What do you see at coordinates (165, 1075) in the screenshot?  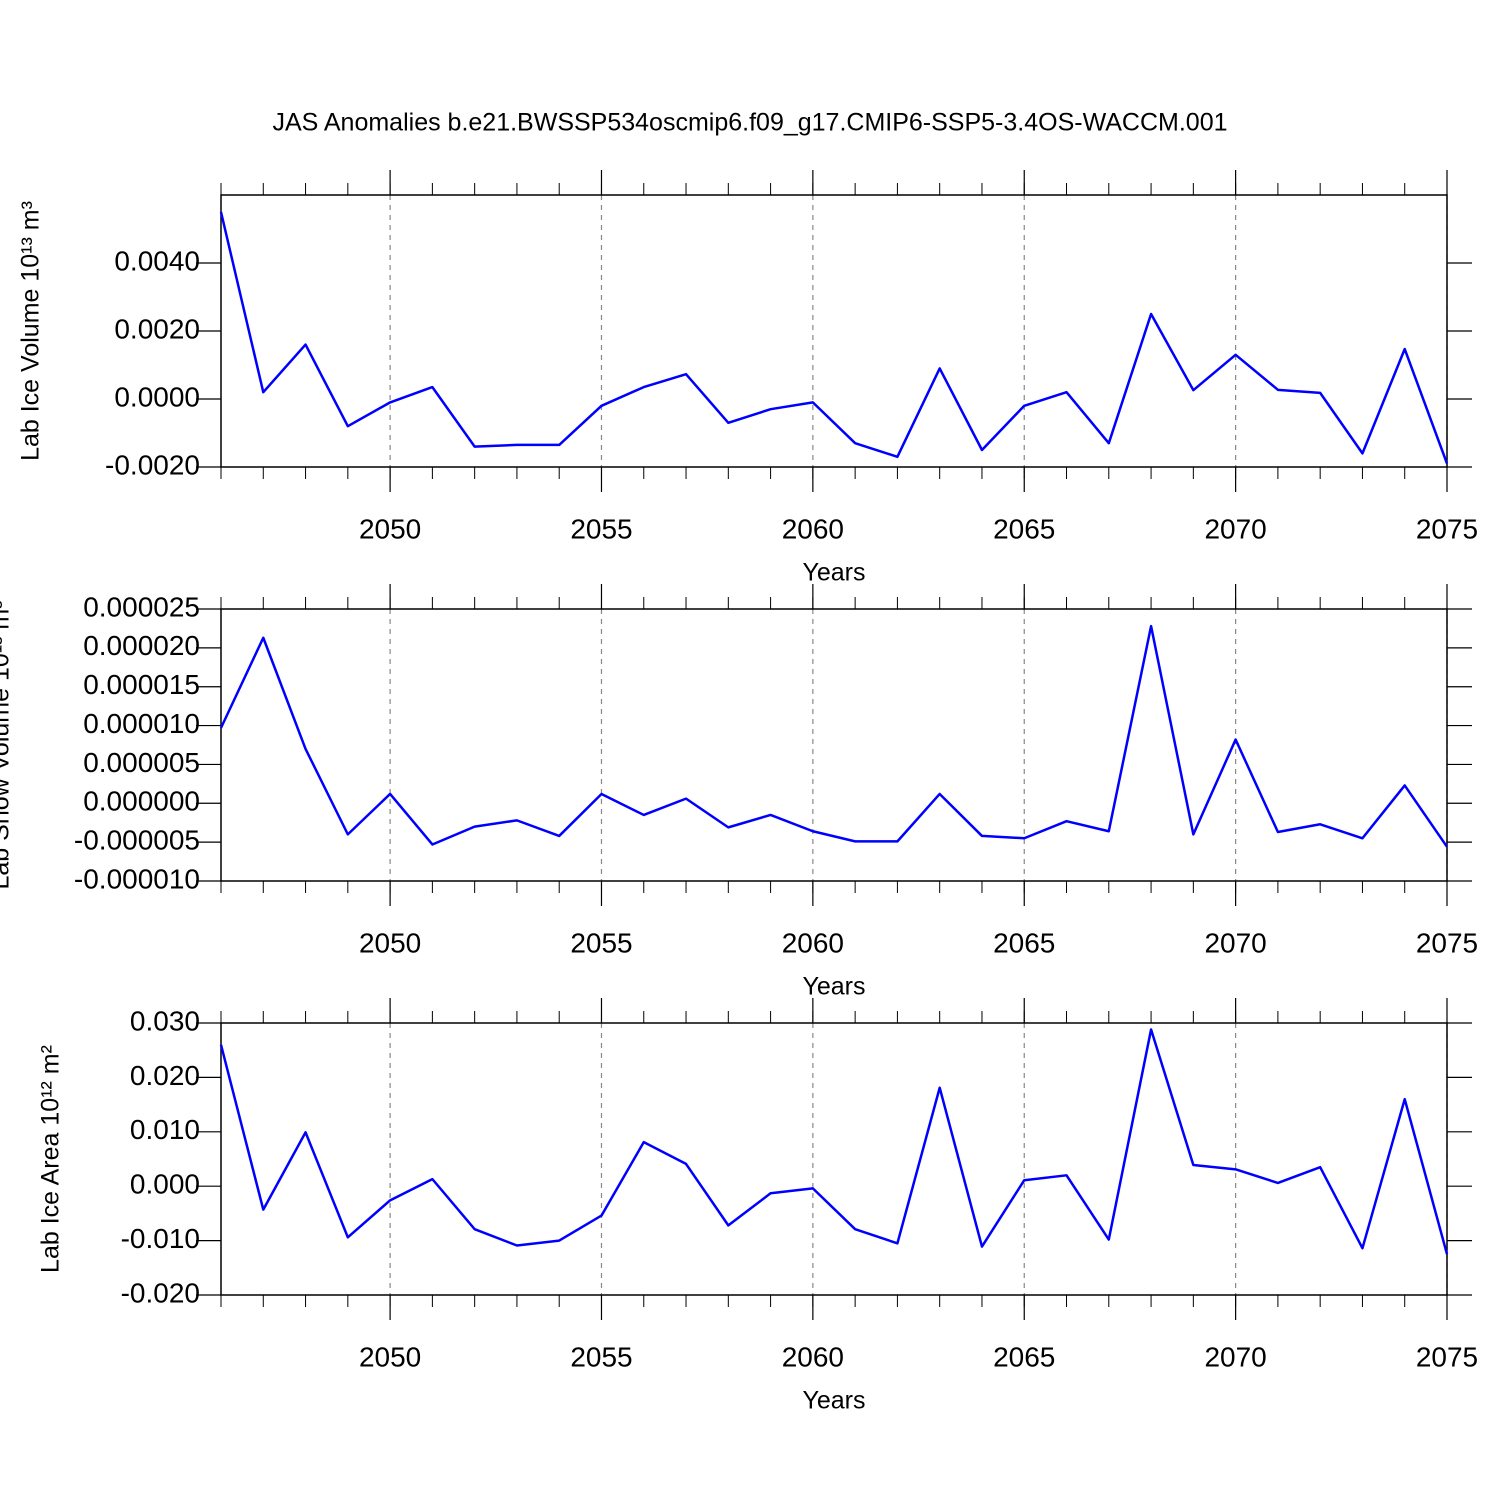 I see `y-tick-label: 0.020` at bounding box center [165, 1075].